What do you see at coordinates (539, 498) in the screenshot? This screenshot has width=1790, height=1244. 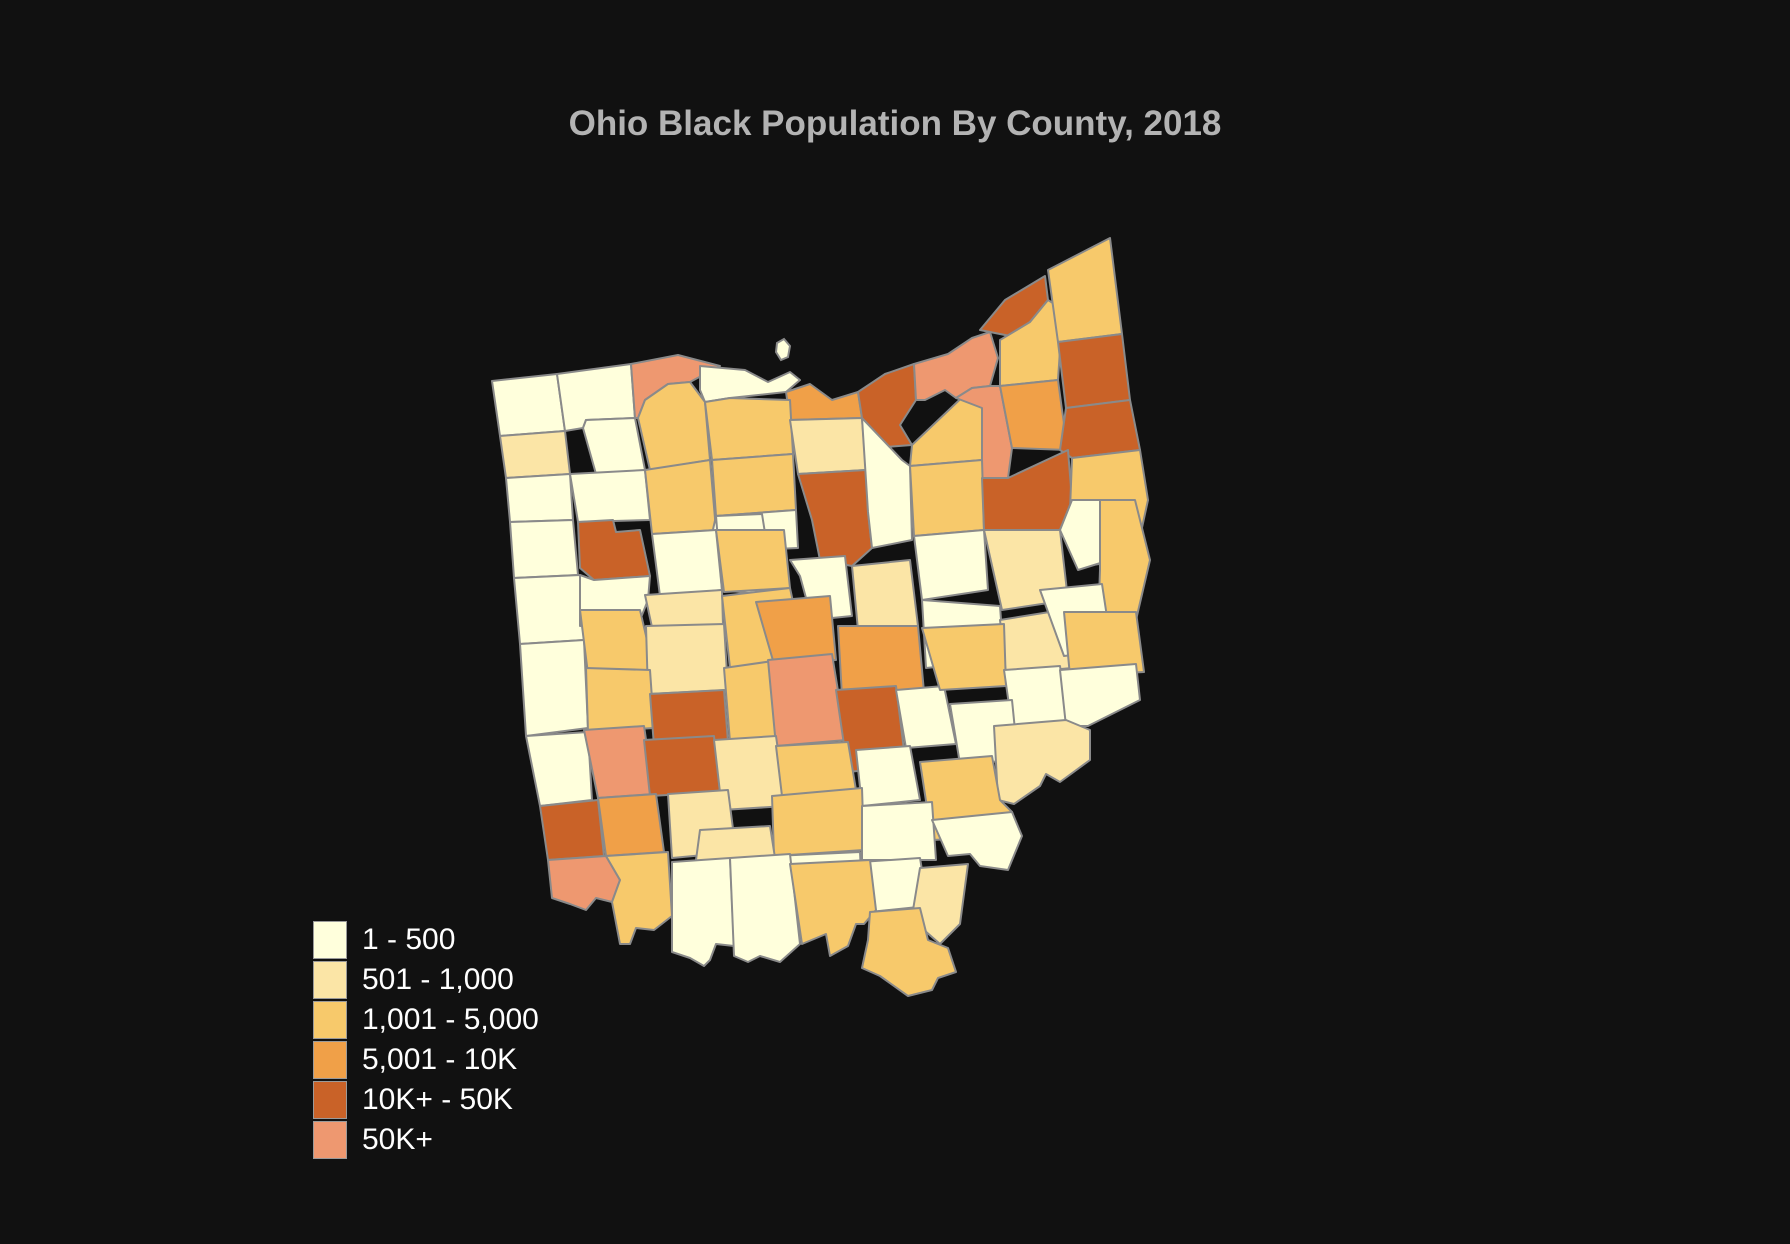 I see `county-paulding` at bounding box center [539, 498].